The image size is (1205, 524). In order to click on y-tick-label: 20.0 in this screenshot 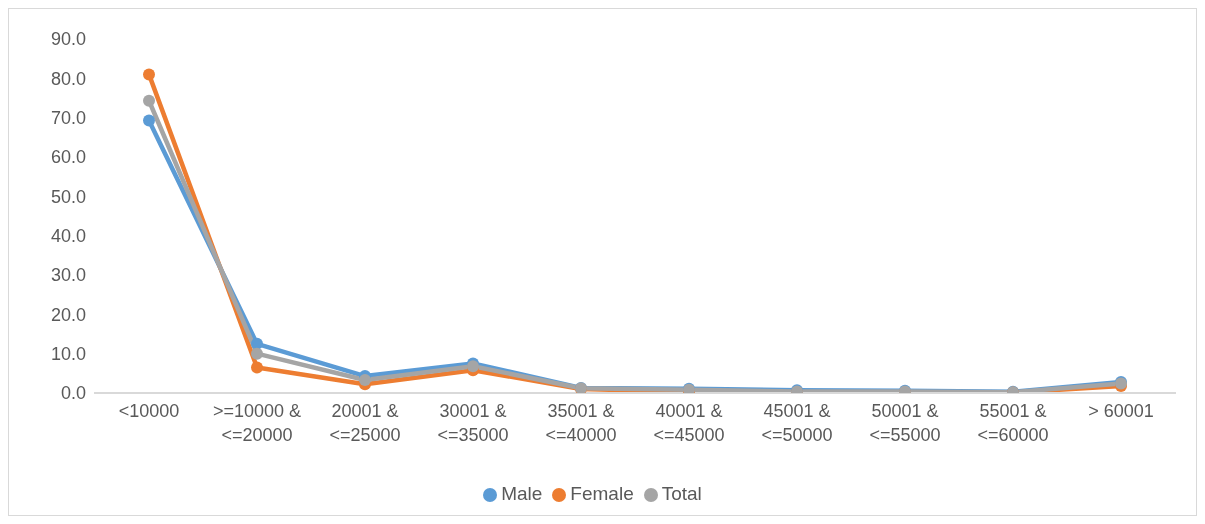, I will do `click(68, 314)`.